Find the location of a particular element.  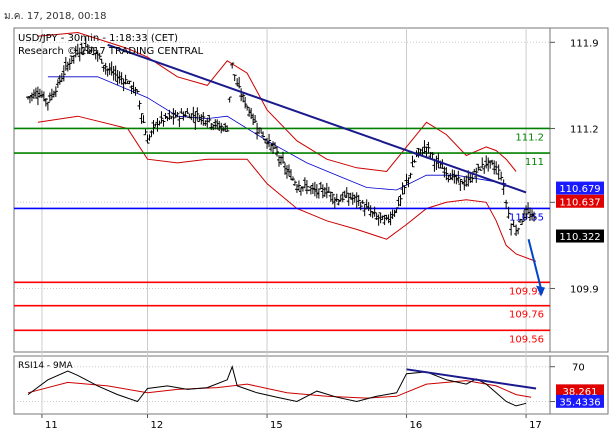

rsi-panel-label: RSI14 - 9MA is located at coordinates (46, 366).